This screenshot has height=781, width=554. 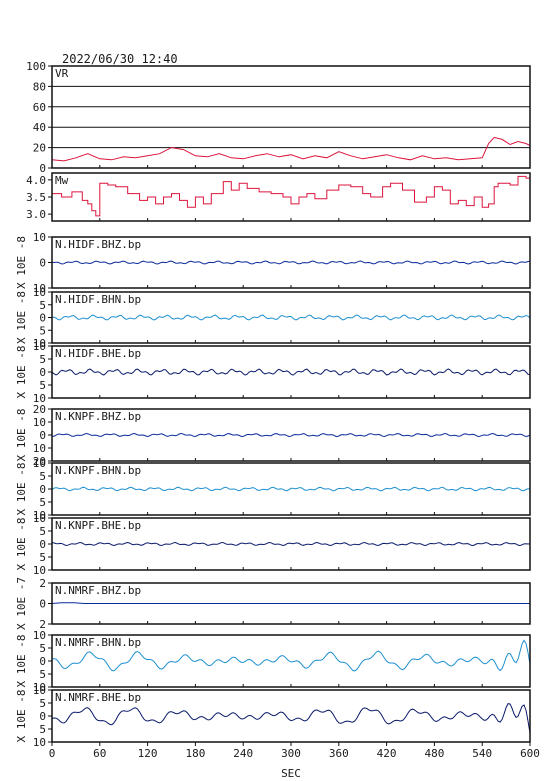 I want to click on panel-frame, so click(x=291, y=117).